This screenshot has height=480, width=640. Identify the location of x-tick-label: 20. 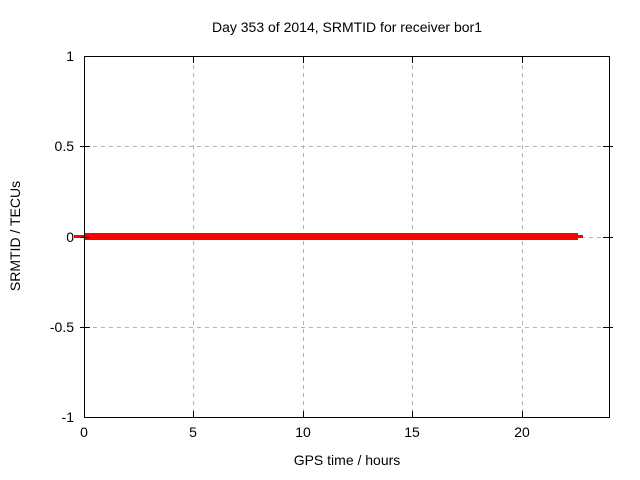
(522, 432).